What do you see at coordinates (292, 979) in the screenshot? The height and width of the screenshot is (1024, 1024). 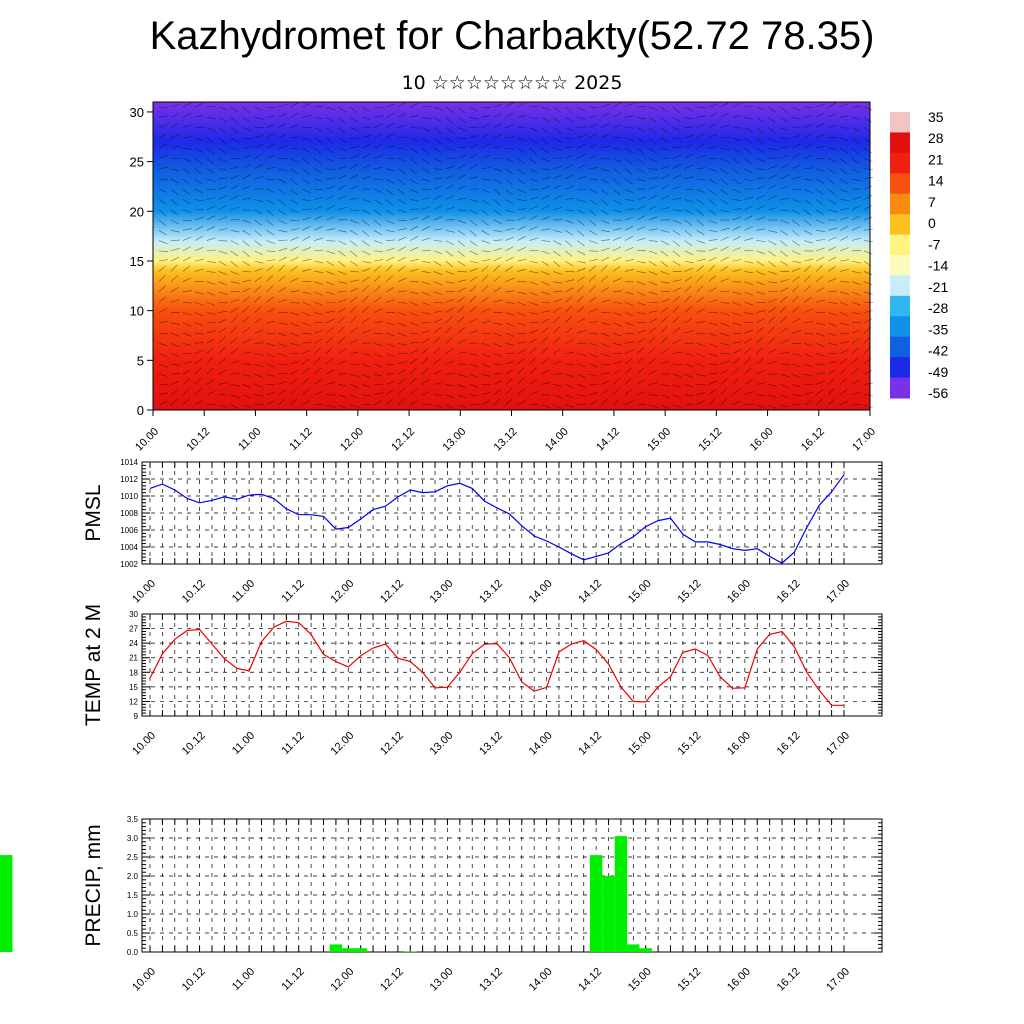 I see `x-tick-label: 11.12` at bounding box center [292, 979].